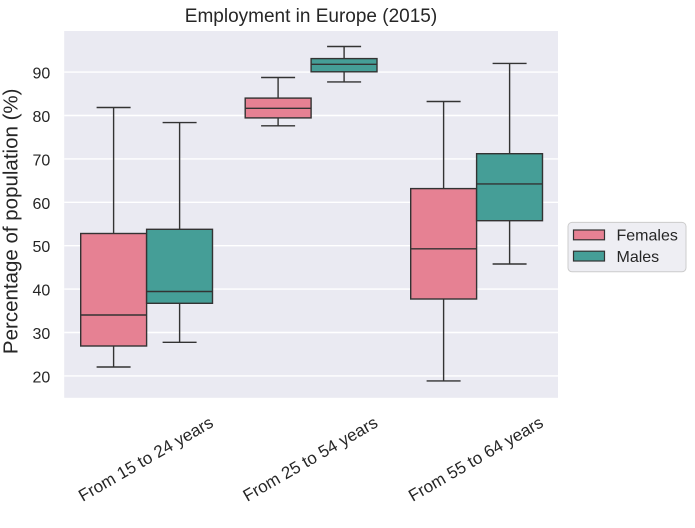 The image size is (695, 528). What do you see at coordinates (638, 257) in the screenshot?
I see `svg-text: Males` at bounding box center [638, 257].